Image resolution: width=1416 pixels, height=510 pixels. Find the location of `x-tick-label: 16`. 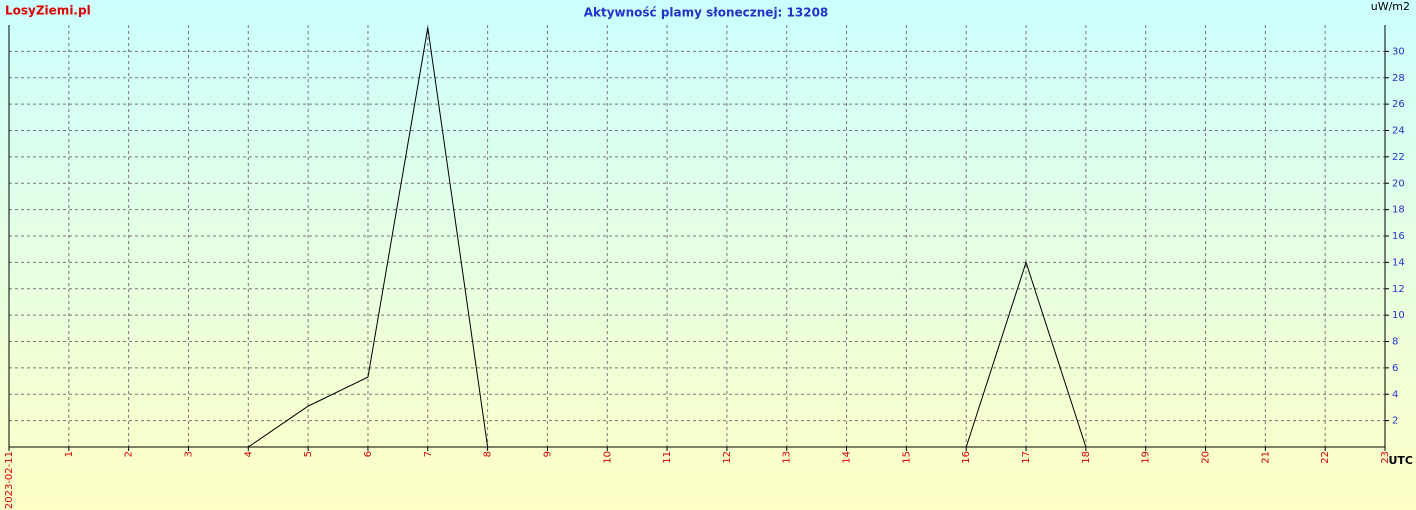

x-tick-label: 16 is located at coordinates (966, 457).